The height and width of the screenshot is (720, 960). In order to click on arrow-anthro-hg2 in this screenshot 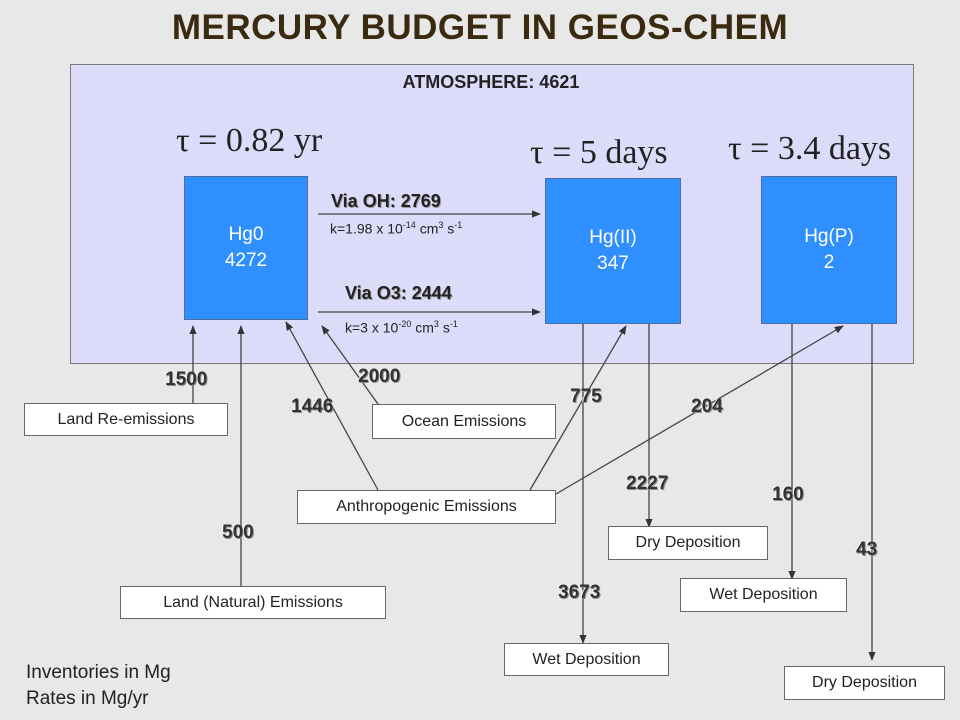, I will do `click(578, 408)`.